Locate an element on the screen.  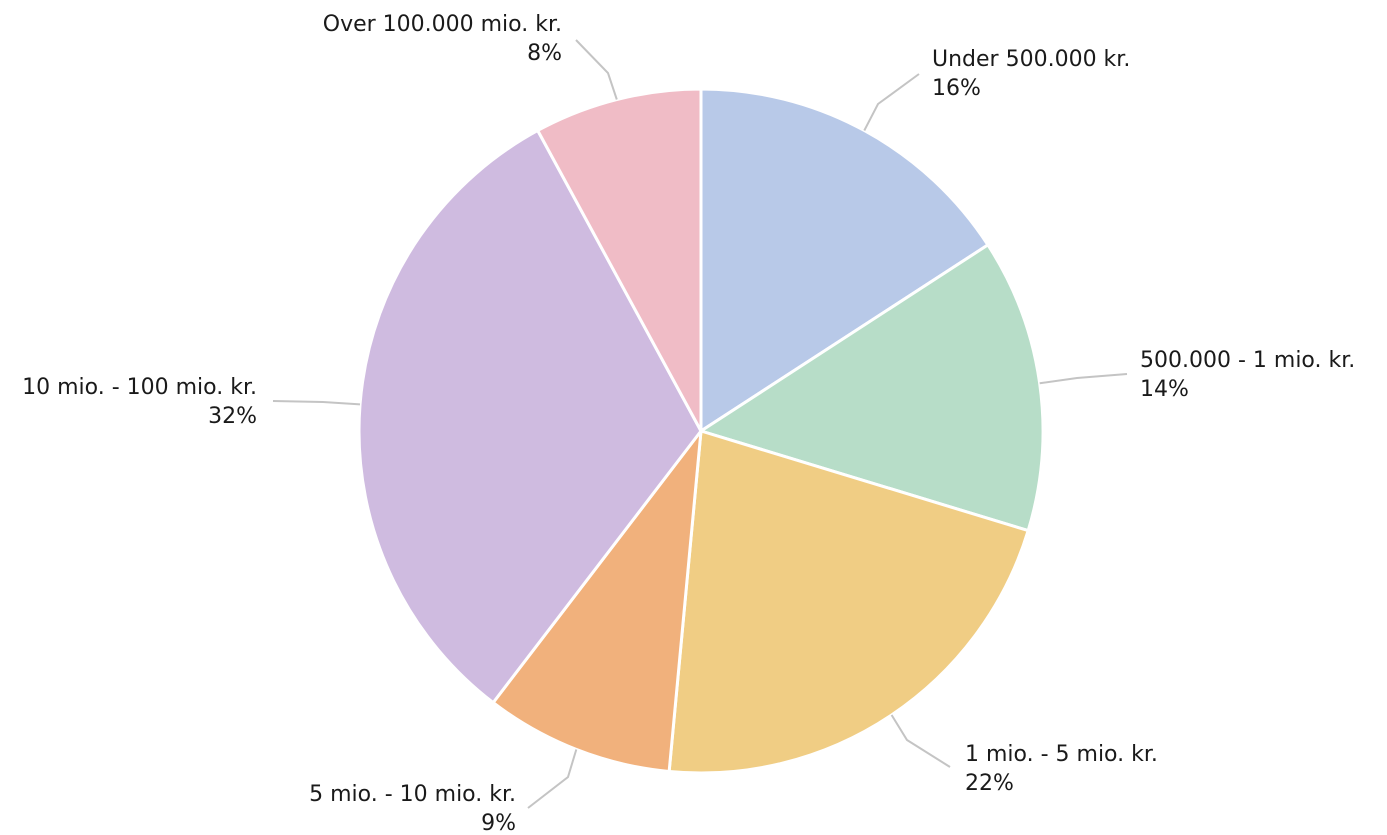
slice-percent-label: 22% is located at coordinates (989, 783).